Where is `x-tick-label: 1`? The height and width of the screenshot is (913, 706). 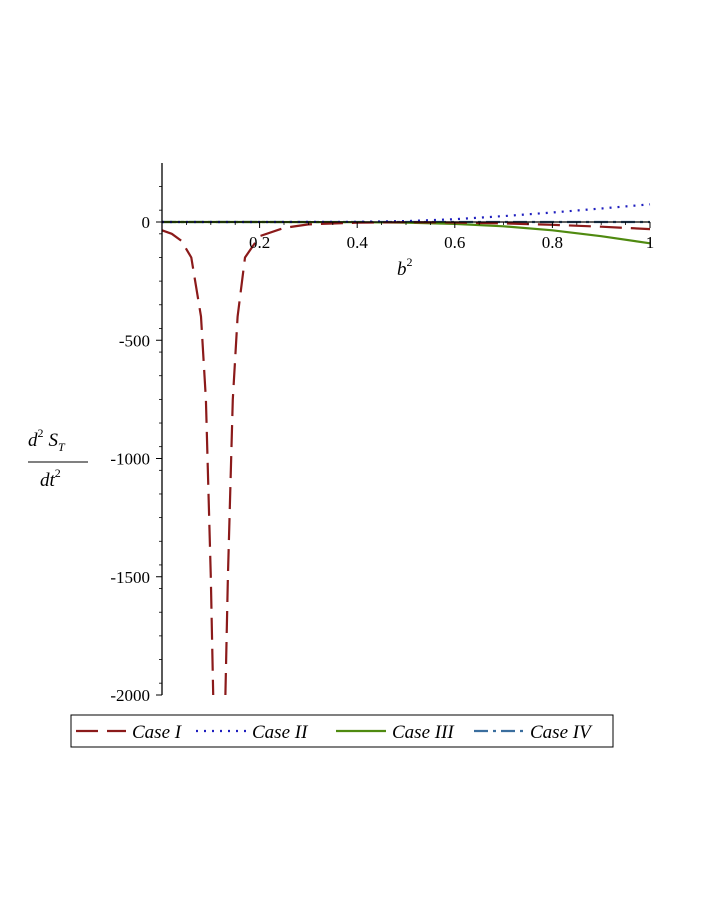
x-tick-label: 1 is located at coordinates (650, 242).